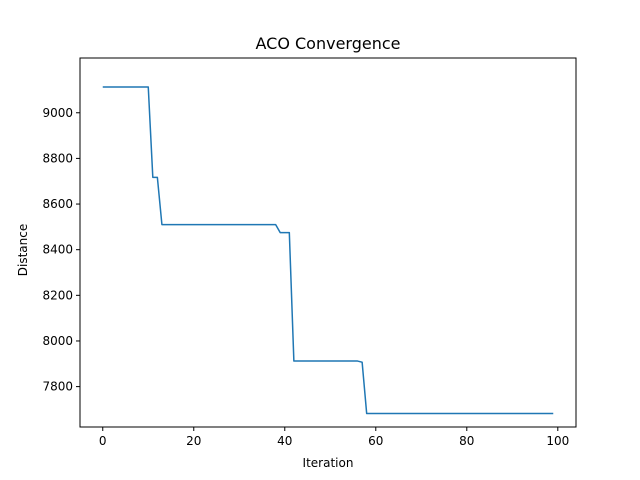 The image size is (640, 480). Describe the element at coordinates (284, 441) in the screenshot. I see `x-tick-label: 40` at that location.